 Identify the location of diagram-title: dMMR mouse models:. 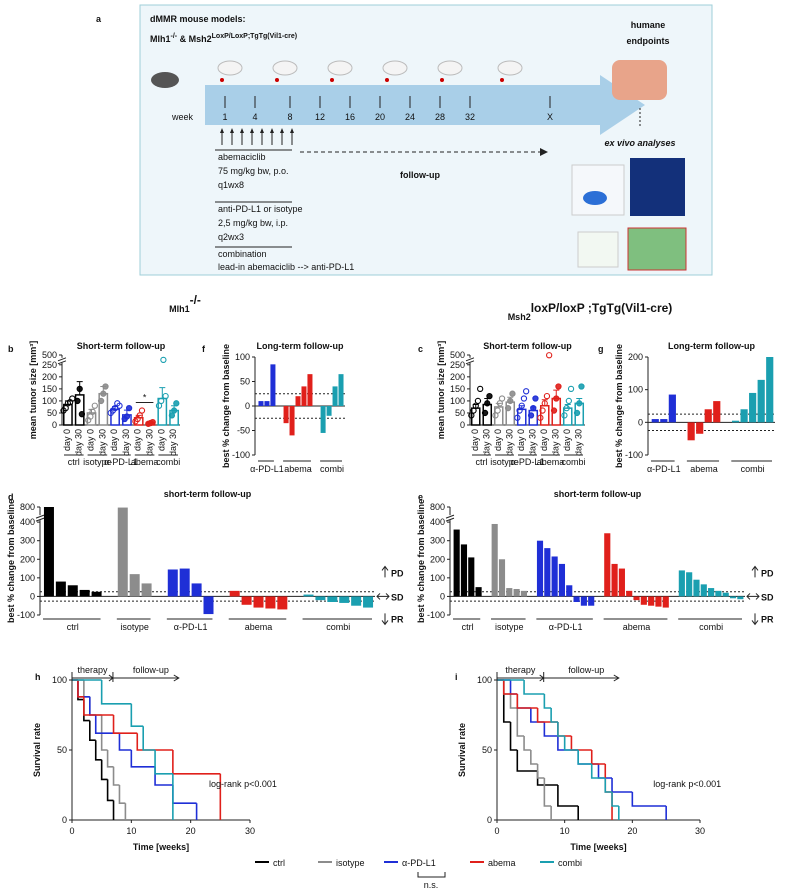
(198, 19).